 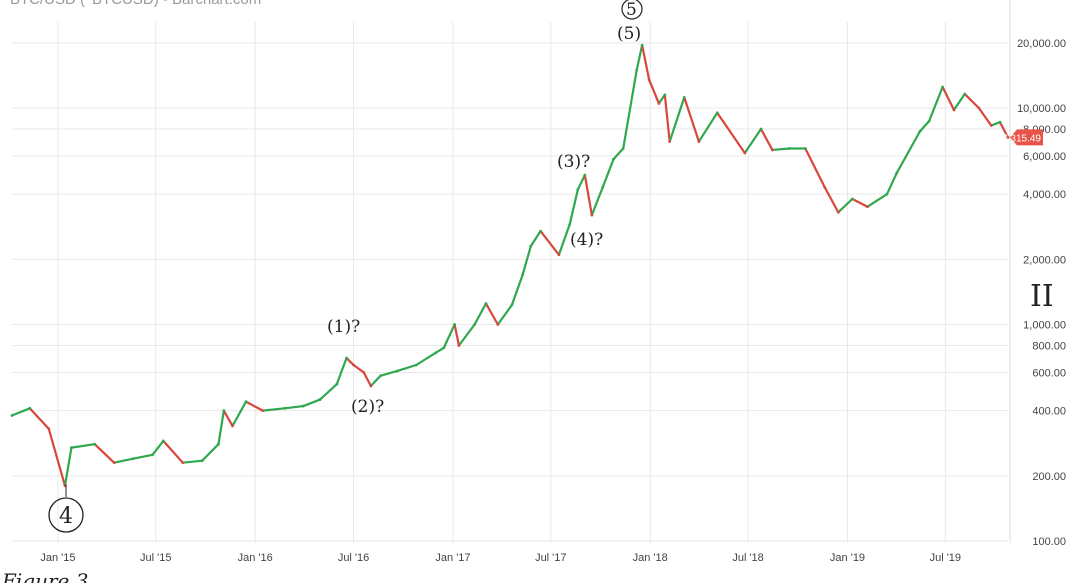 I want to click on price-tag-box, so click(x=1026, y=137).